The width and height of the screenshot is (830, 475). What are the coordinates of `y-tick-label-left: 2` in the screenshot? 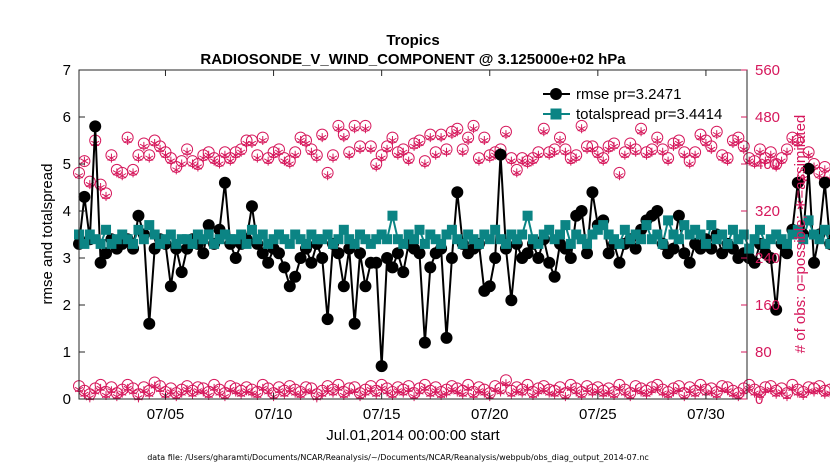 It's located at (67, 305).